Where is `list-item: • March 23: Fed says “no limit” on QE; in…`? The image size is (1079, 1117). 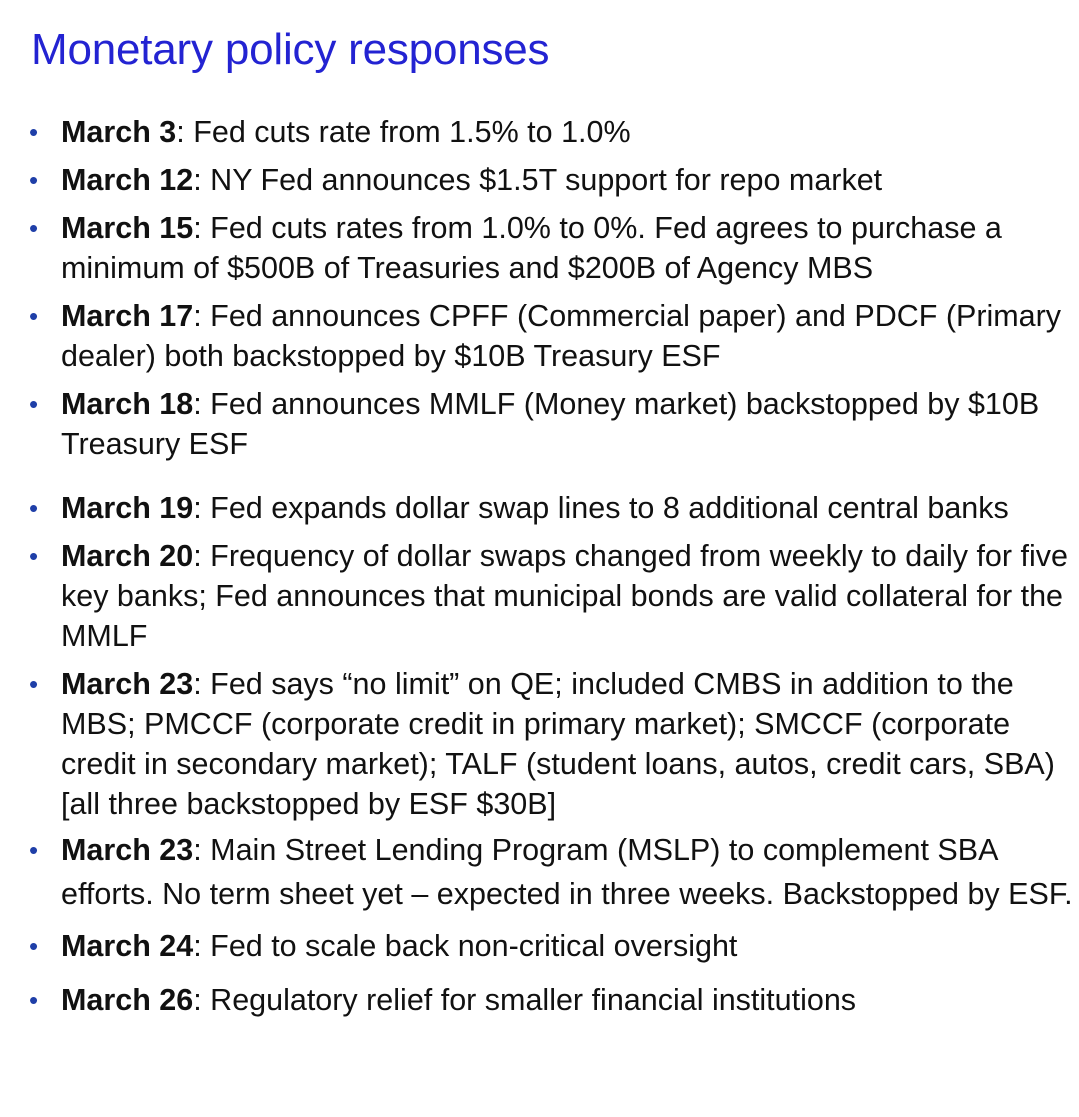
list-item: • March 23: Fed says “no limit” on QE; in… is located at coordinates (539, 744).